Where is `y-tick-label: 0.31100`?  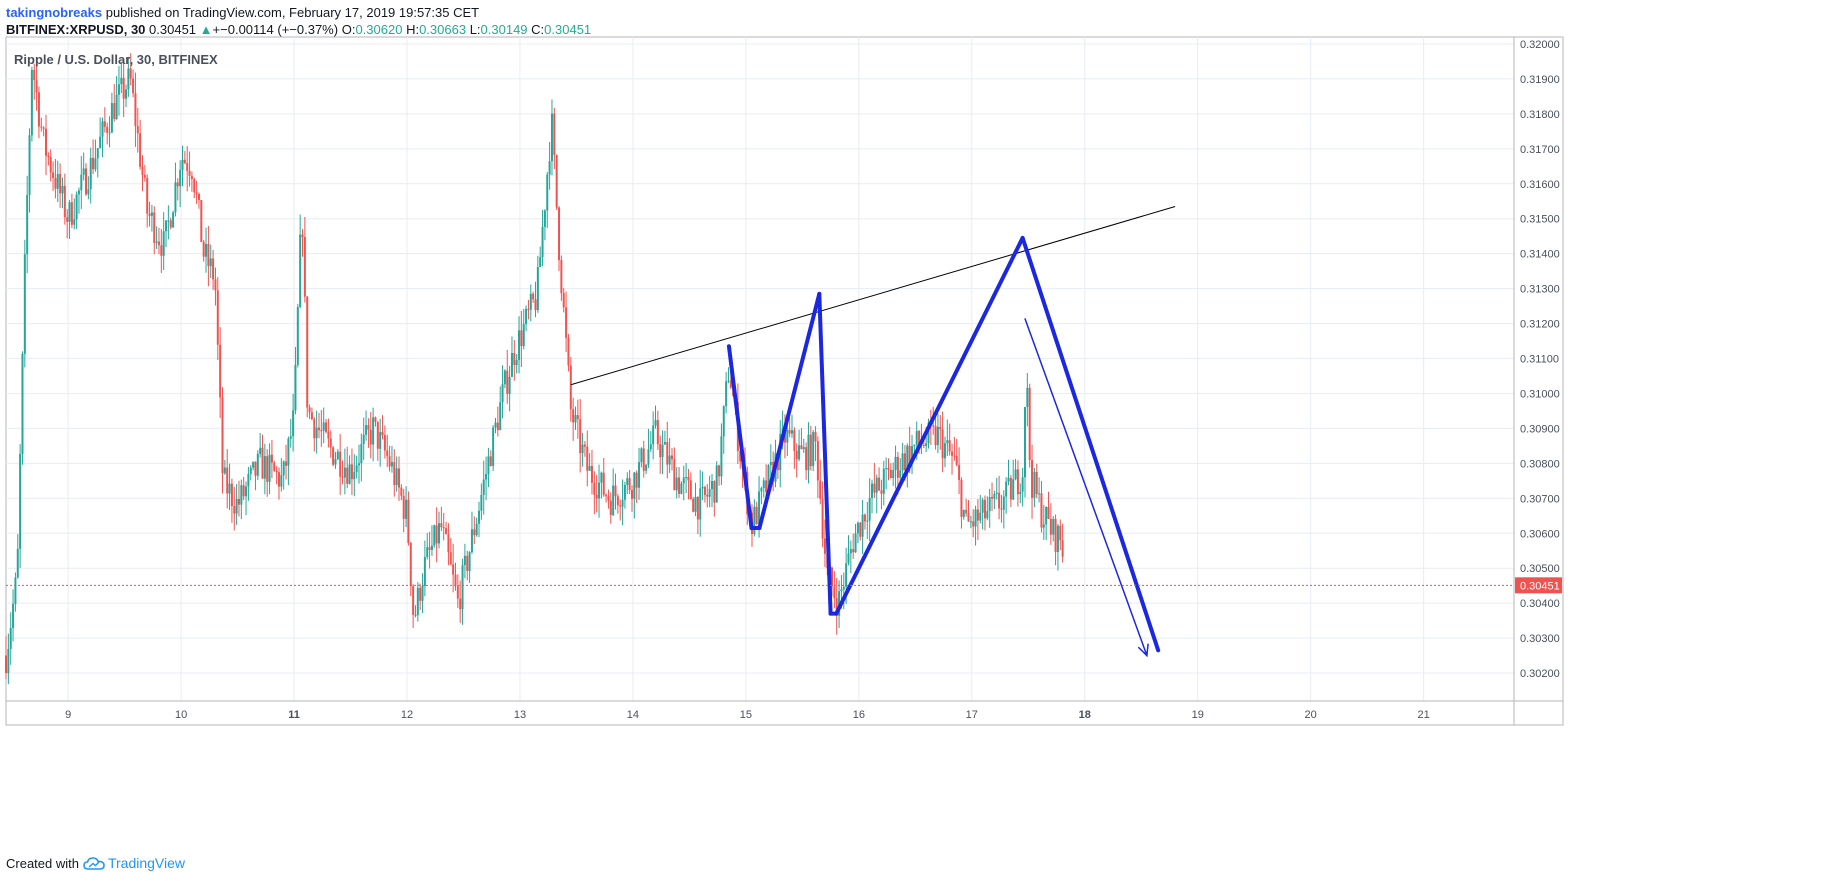 y-tick-label: 0.31100 is located at coordinates (1539, 360).